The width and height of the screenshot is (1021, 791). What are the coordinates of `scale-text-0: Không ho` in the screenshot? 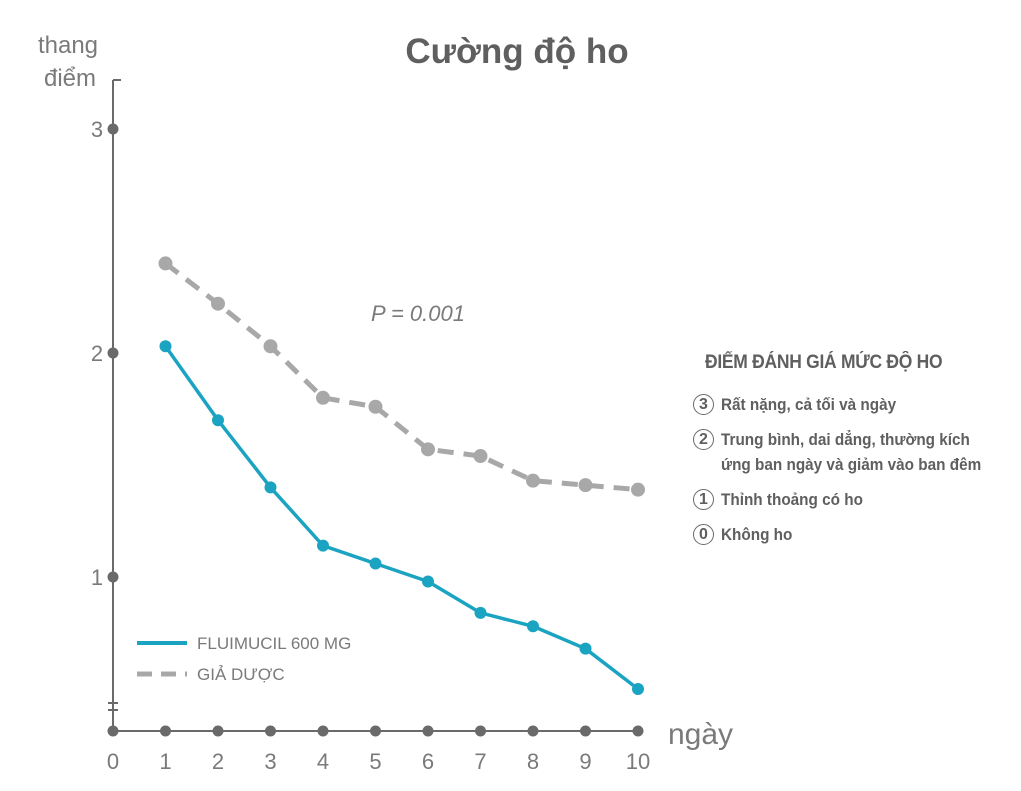 It's located at (756, 534).